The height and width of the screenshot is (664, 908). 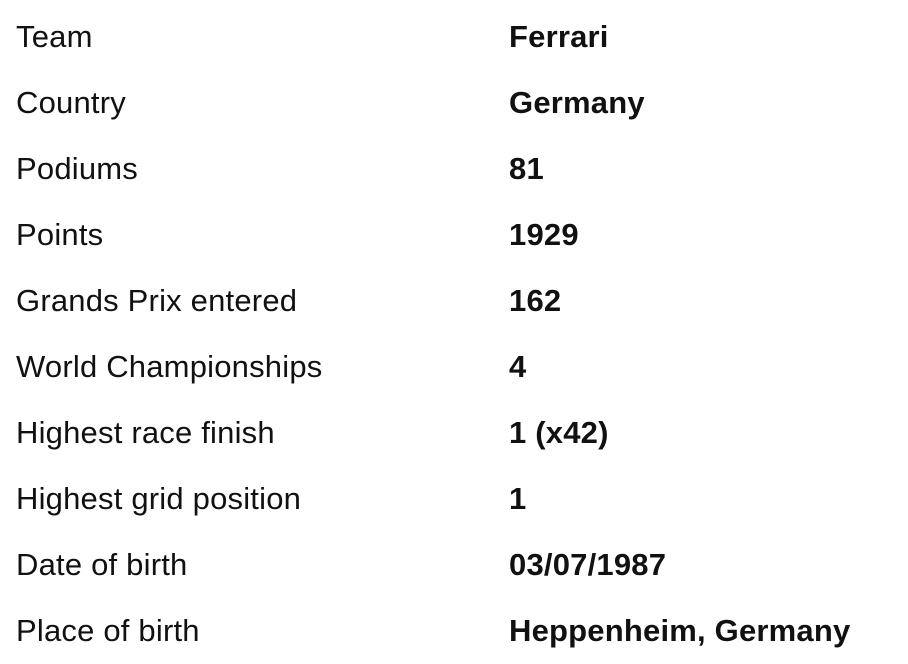 I want to click on stat-row-points: Points 1929, so click(x=454, y=235).